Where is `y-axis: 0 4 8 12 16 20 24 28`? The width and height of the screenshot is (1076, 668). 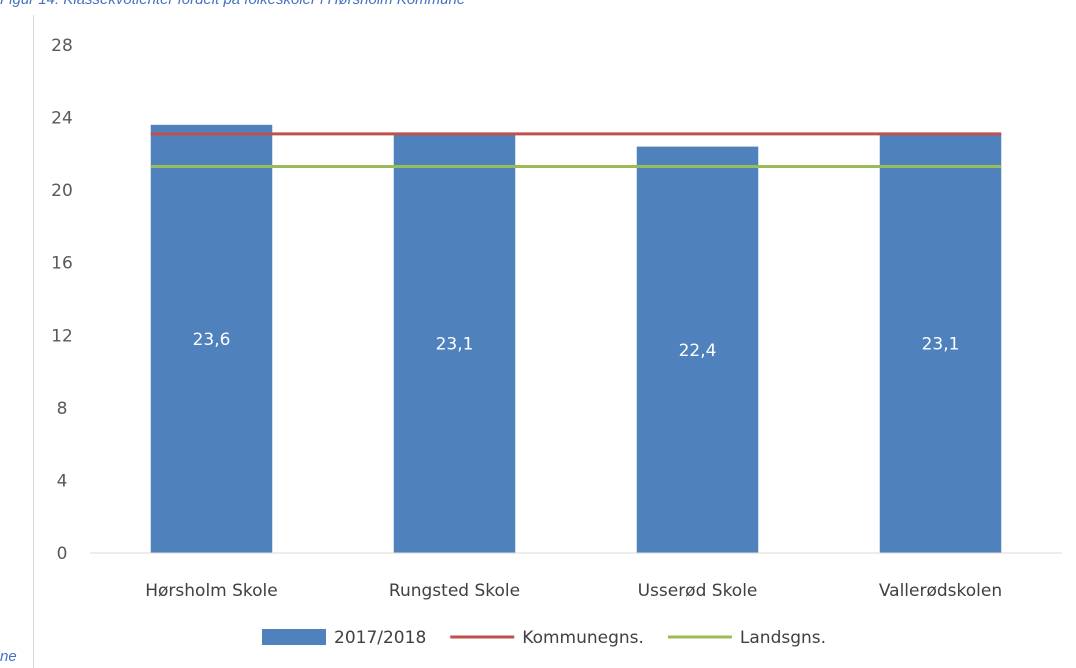
y-axis: 0 4 8 12 16 20 24 28 is located at coordinates (62, 300).